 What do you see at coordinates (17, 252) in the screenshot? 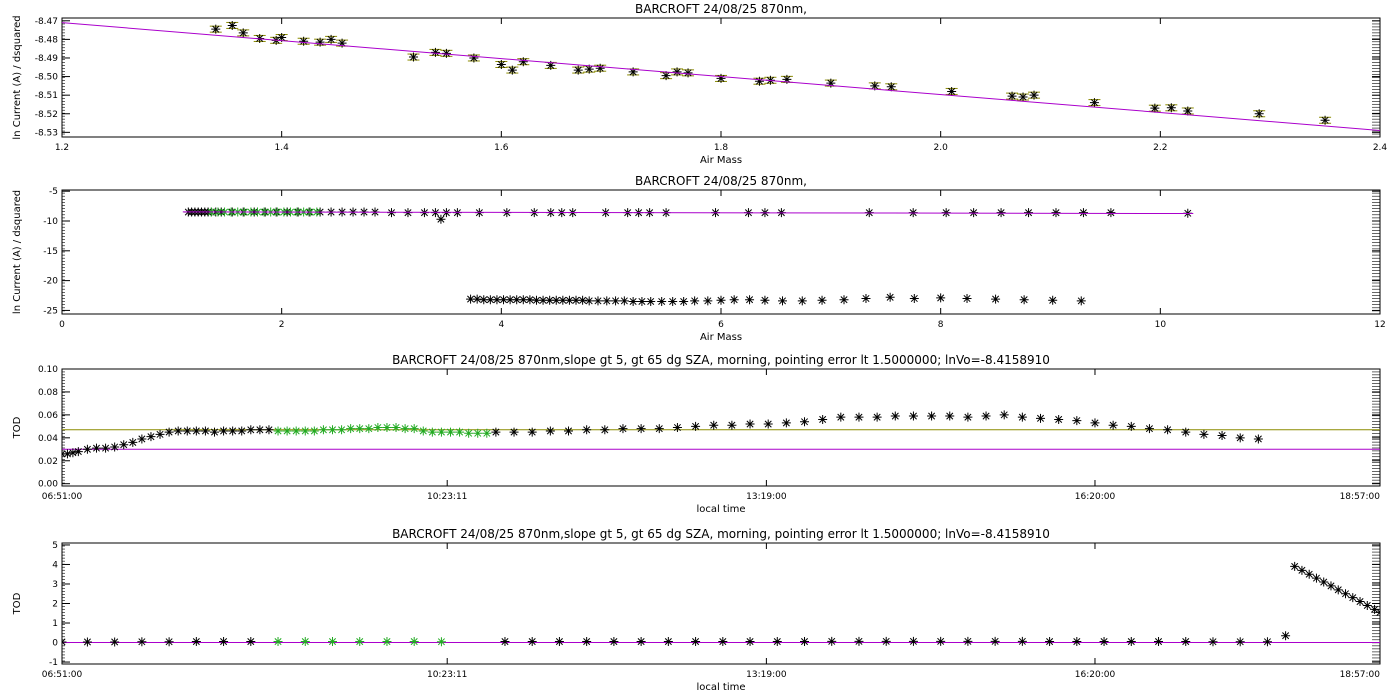
I see `y-axis-label: ln Current (A) / dsquared` at bounding box center [17, 252].